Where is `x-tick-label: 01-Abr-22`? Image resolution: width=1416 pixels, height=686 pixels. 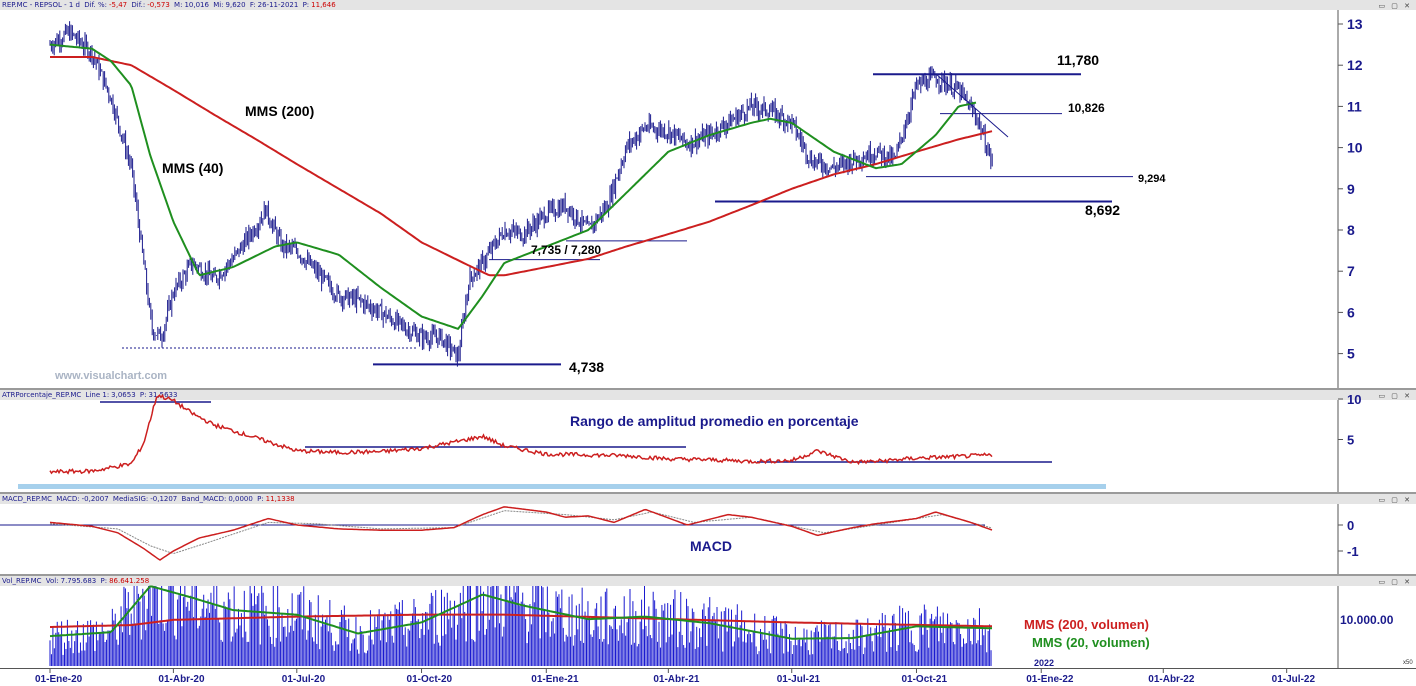
x-tick-label: 01-Abr-22 is located at coordinates (1171, 679).